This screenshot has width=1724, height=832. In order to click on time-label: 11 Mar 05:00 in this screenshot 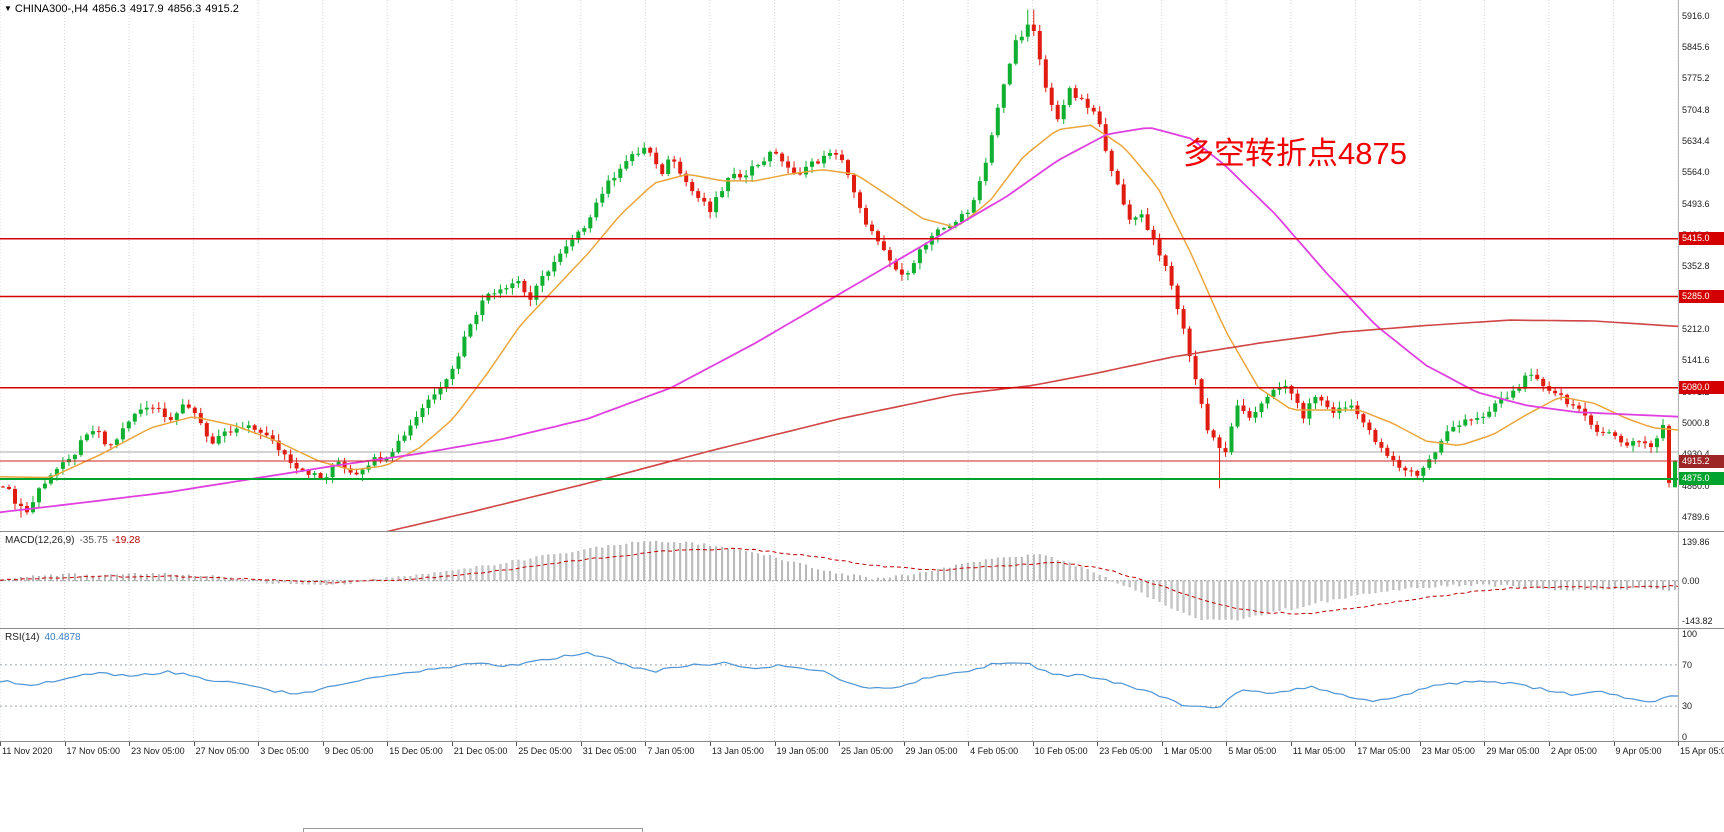, I will do `click(1319, 751)`.